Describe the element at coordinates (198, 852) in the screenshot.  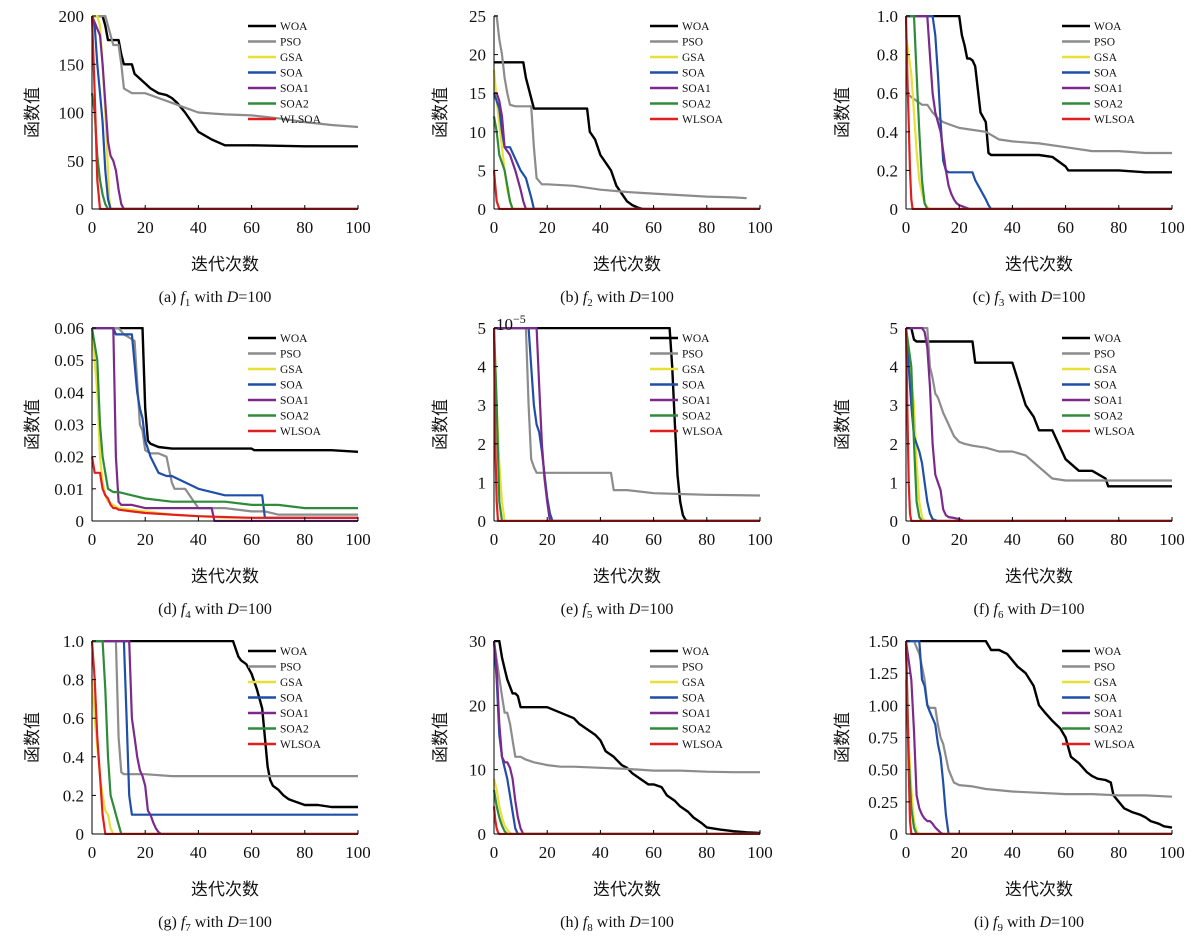
I see `x-tick-label: 40` at that location.